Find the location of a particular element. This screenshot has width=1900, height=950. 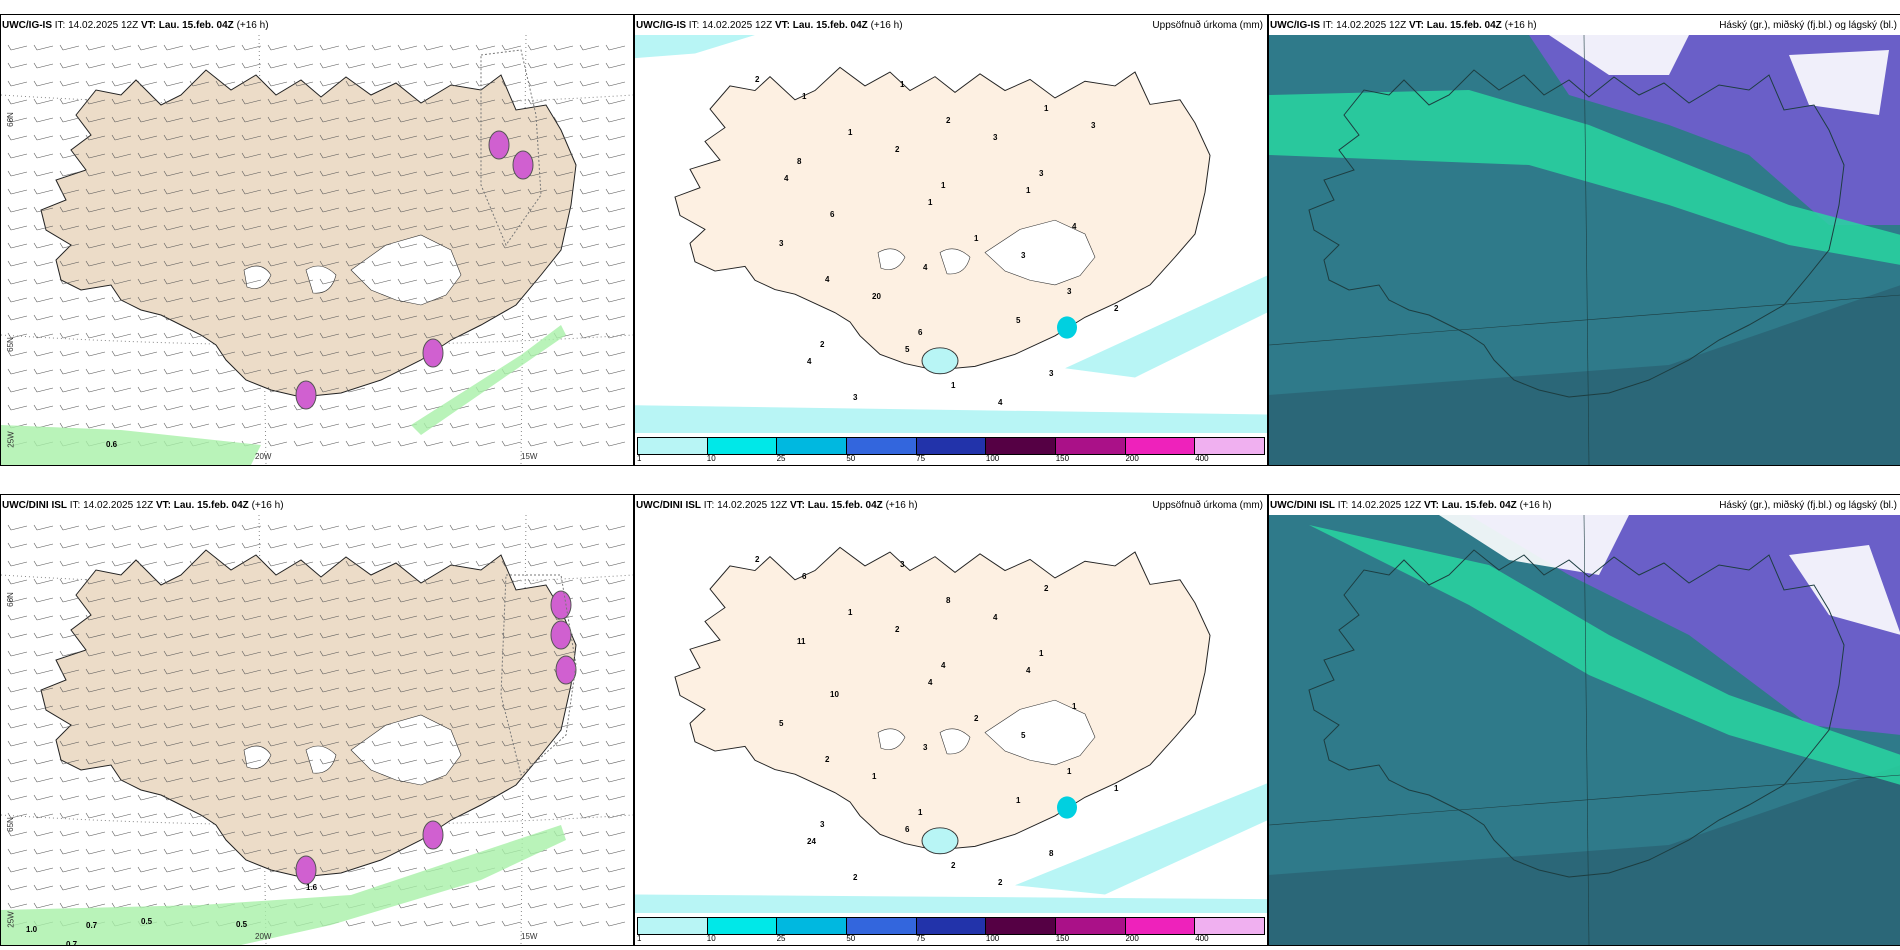

map-value-label: 10 is located at coordinates (834, 694).